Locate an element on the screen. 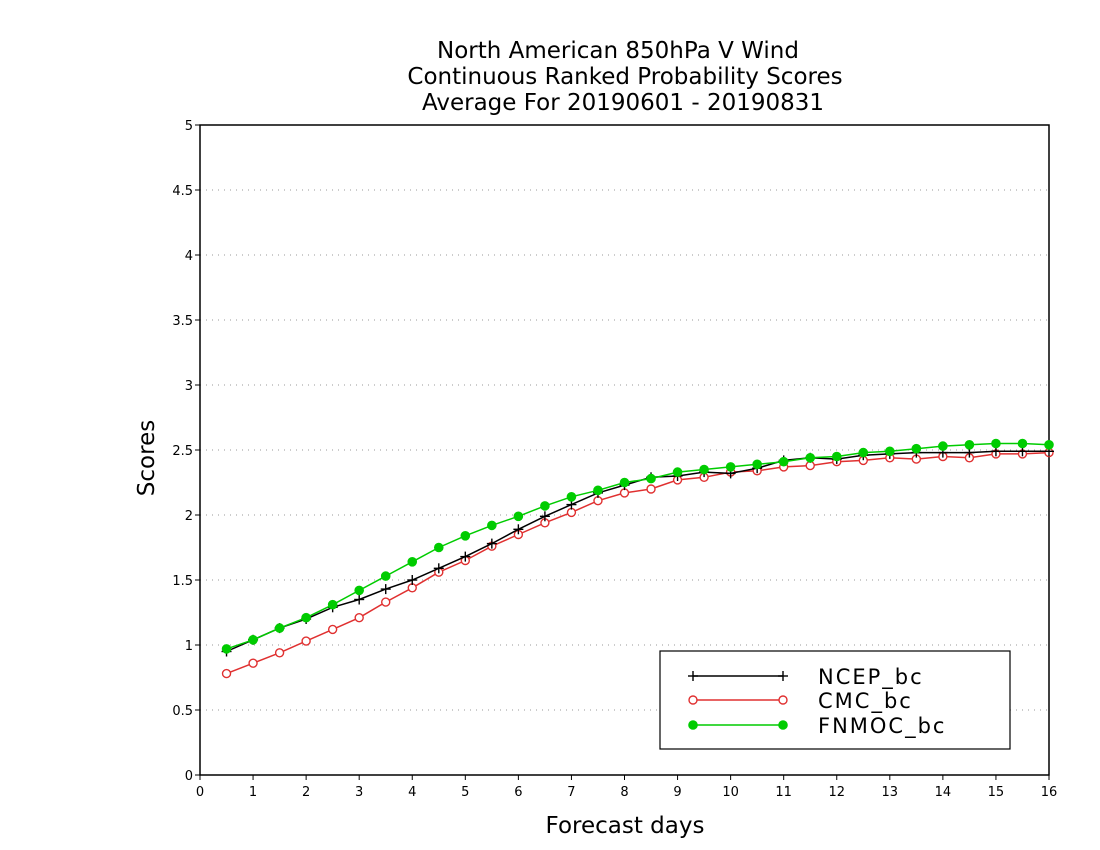 The height and width of the screenshot is (850, 1100). y-axis: 0 0.5 1 1.5 2 2.5 3 3.5 4 4.5 5 is located at coordinates (186, 451).